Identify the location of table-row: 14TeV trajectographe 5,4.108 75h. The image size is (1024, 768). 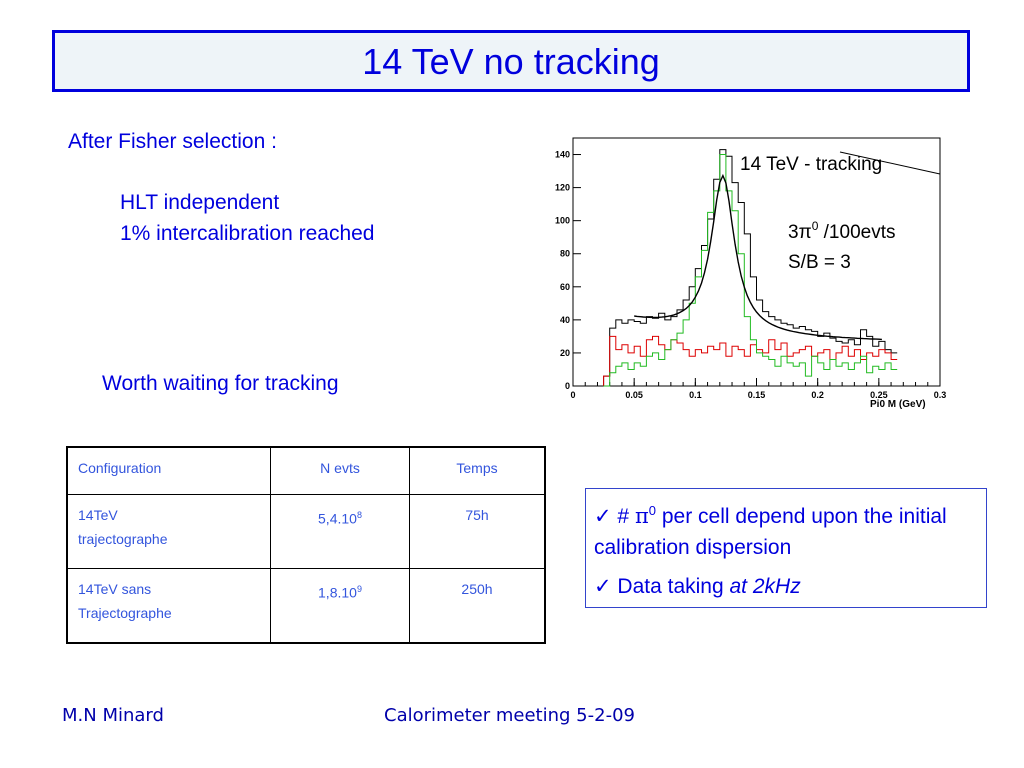
(306, 531).